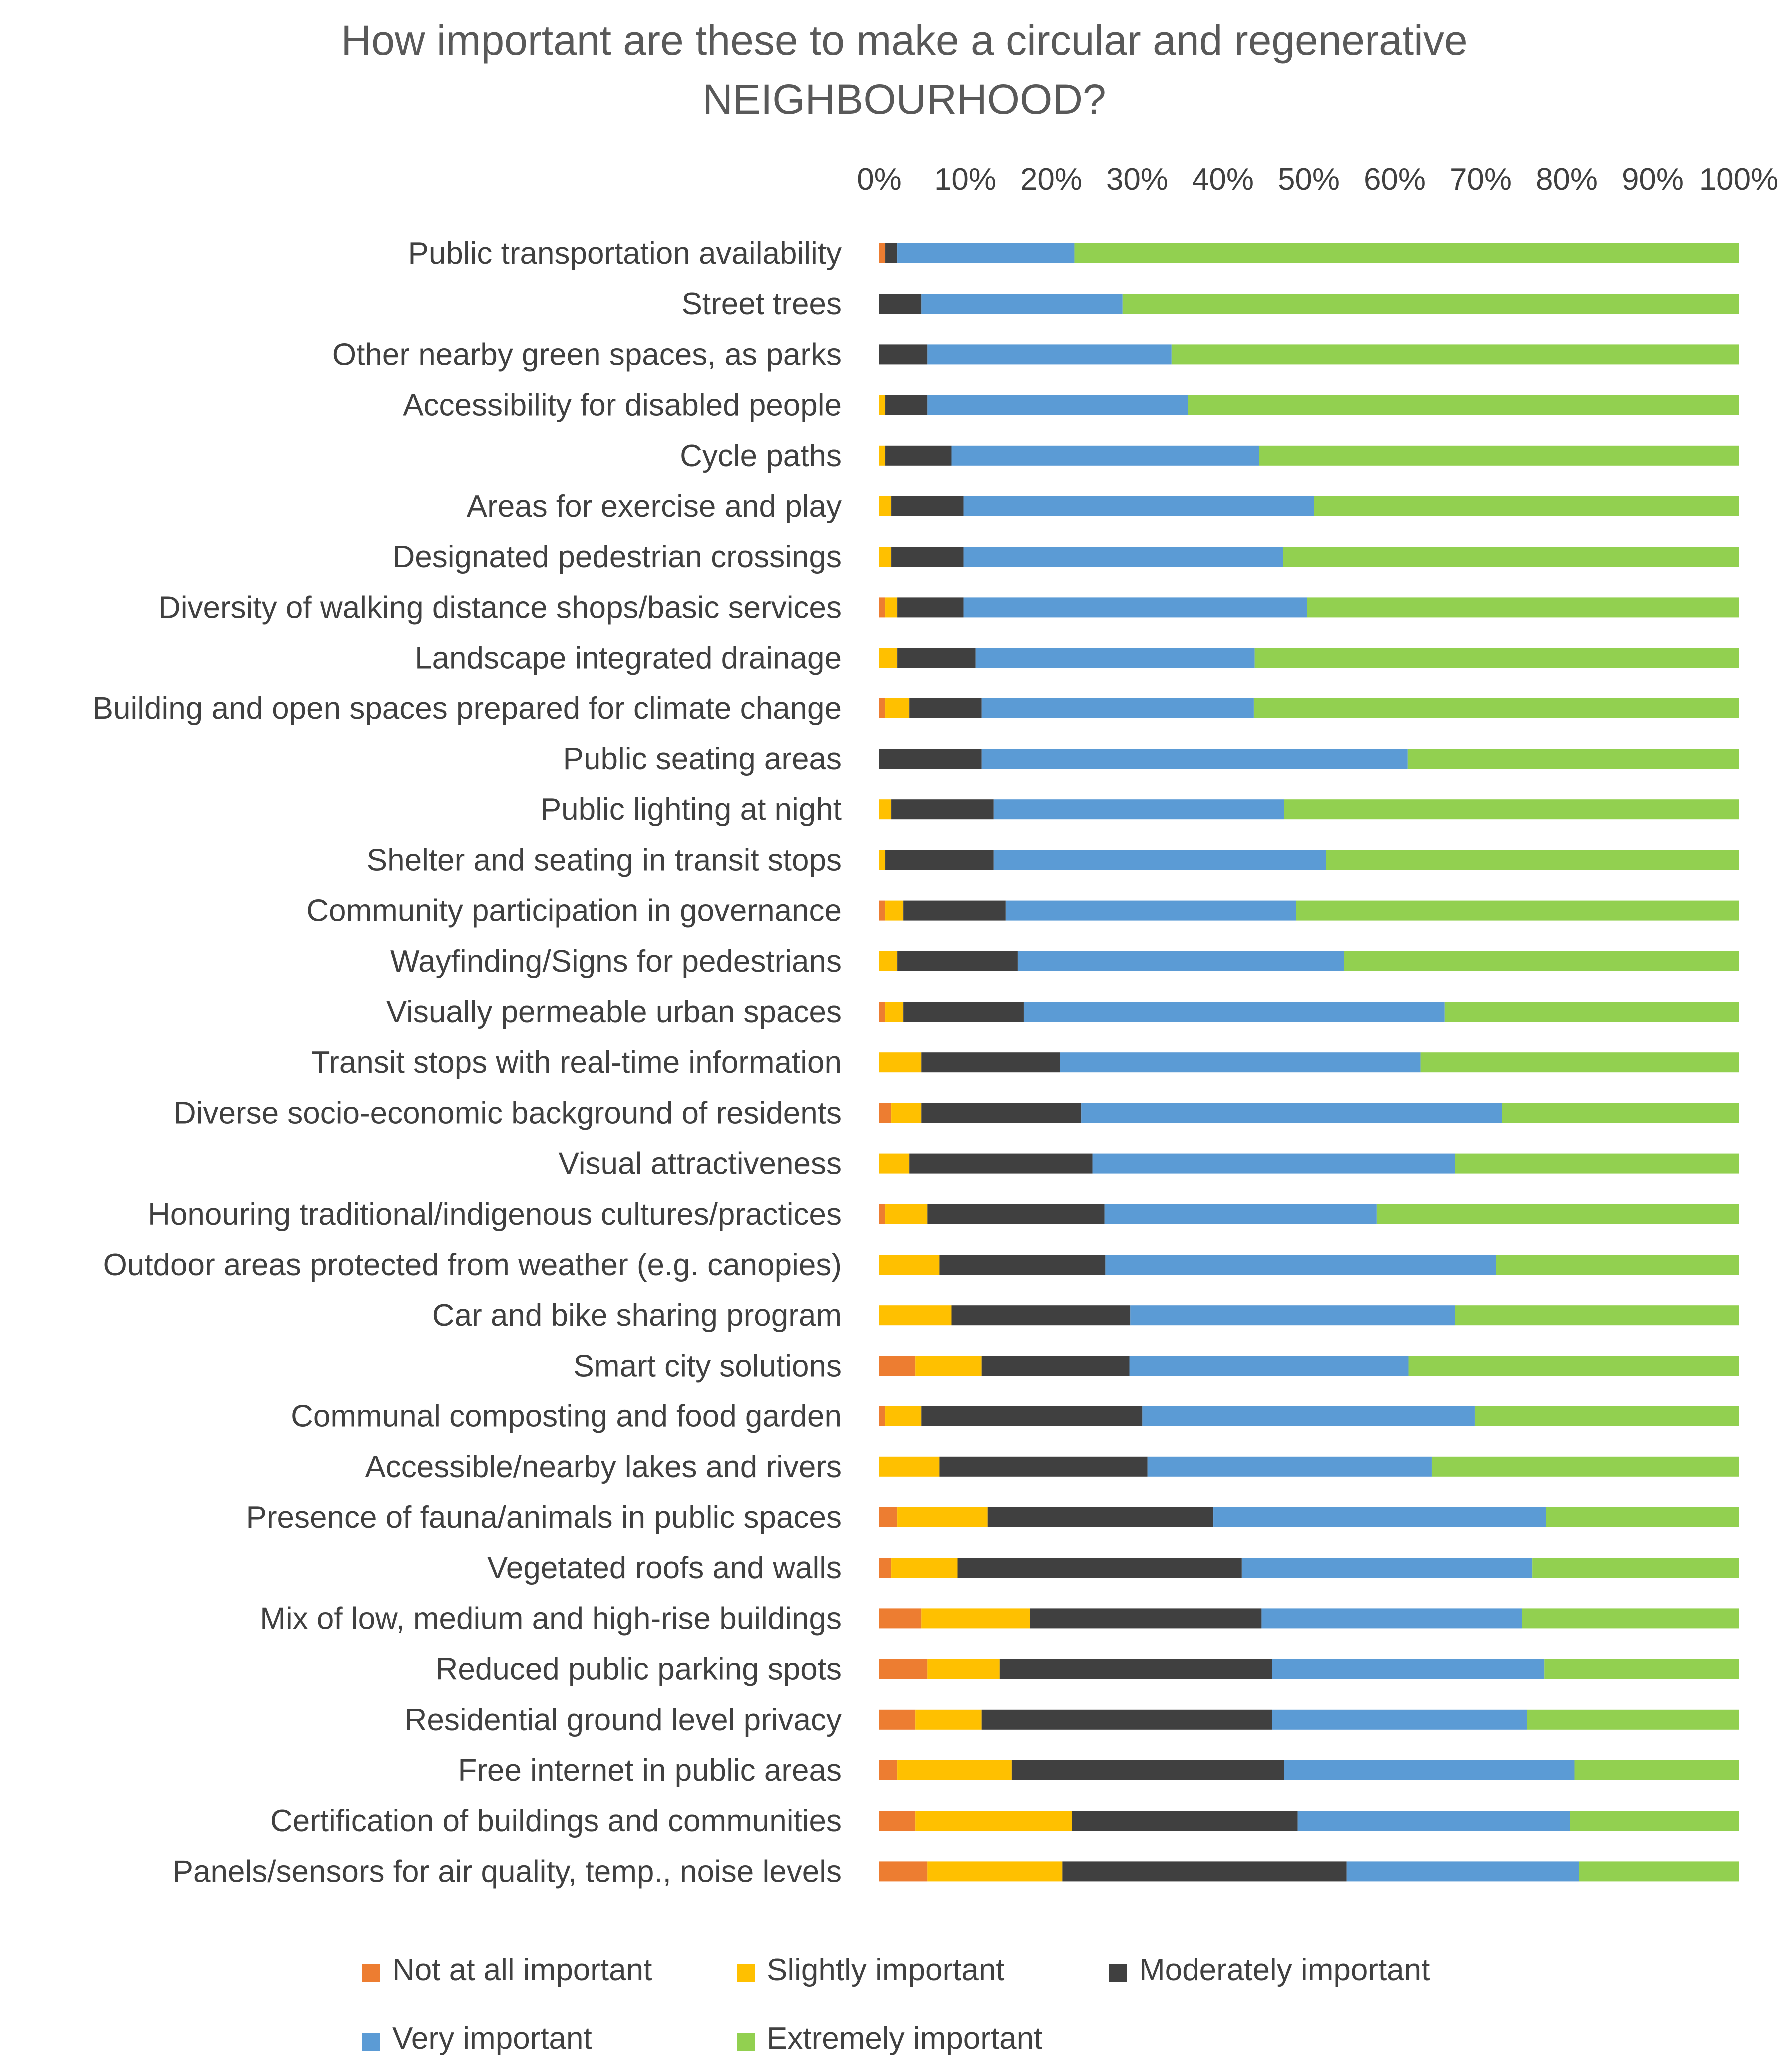 The image size is (1792, 2067). Describe the element at coordinates (617, 557) in the screenshot. I see `category-label: Designated pedestrian crossings` at that location.